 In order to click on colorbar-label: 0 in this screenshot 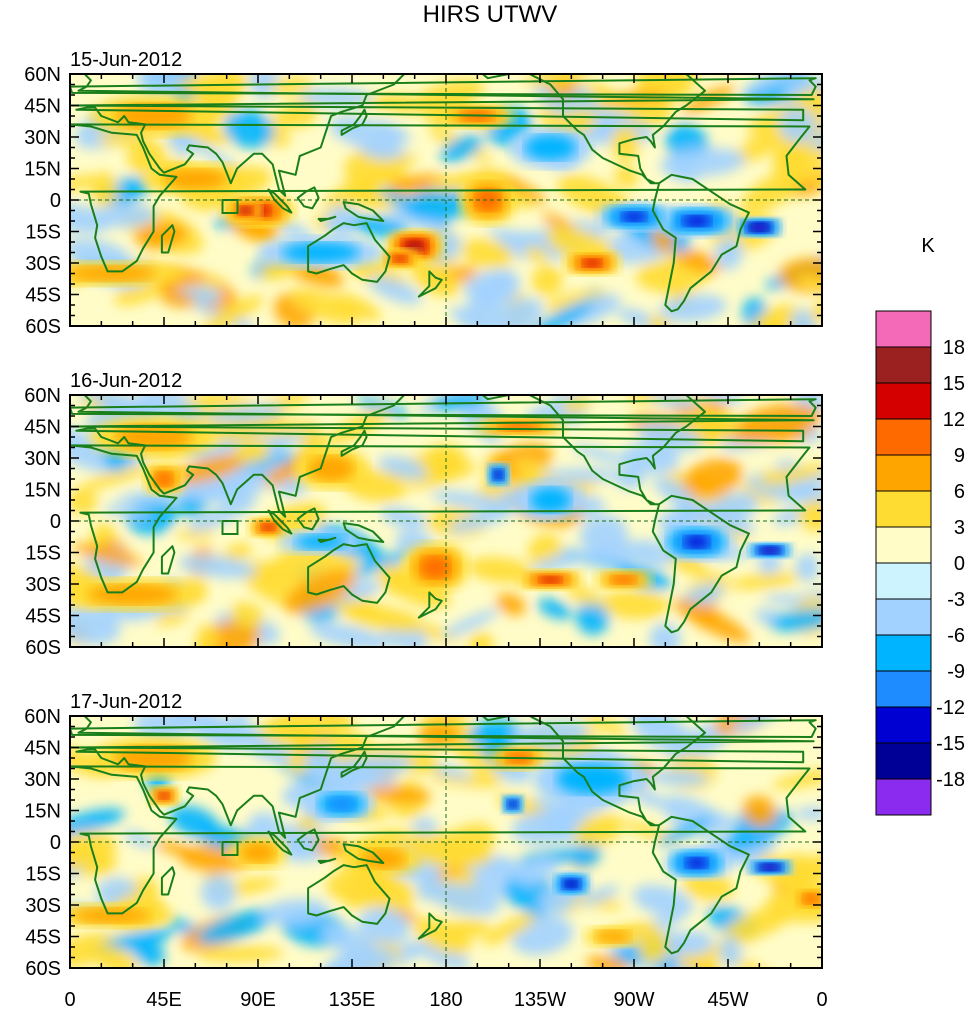, I will do `click(959, 564)`.